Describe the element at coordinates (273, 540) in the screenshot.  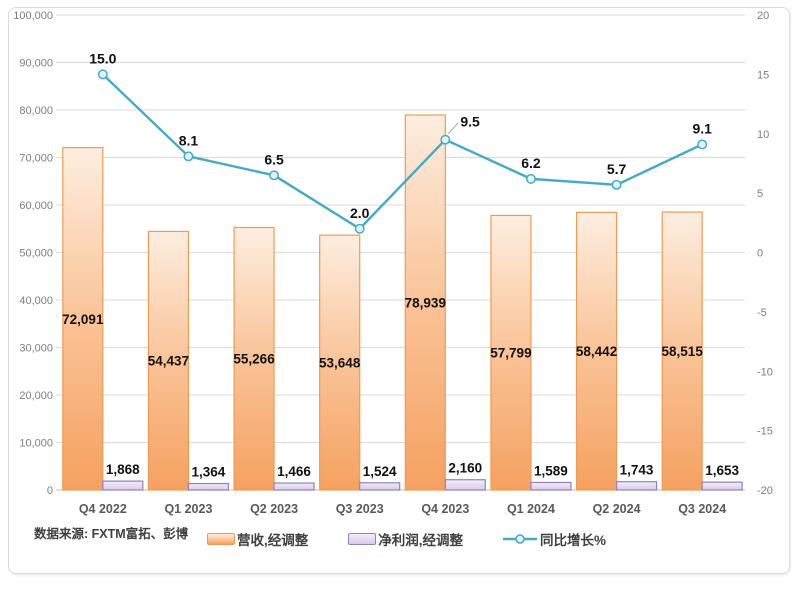
I see `legend-revenue-label: 营收,经调整` at that location.